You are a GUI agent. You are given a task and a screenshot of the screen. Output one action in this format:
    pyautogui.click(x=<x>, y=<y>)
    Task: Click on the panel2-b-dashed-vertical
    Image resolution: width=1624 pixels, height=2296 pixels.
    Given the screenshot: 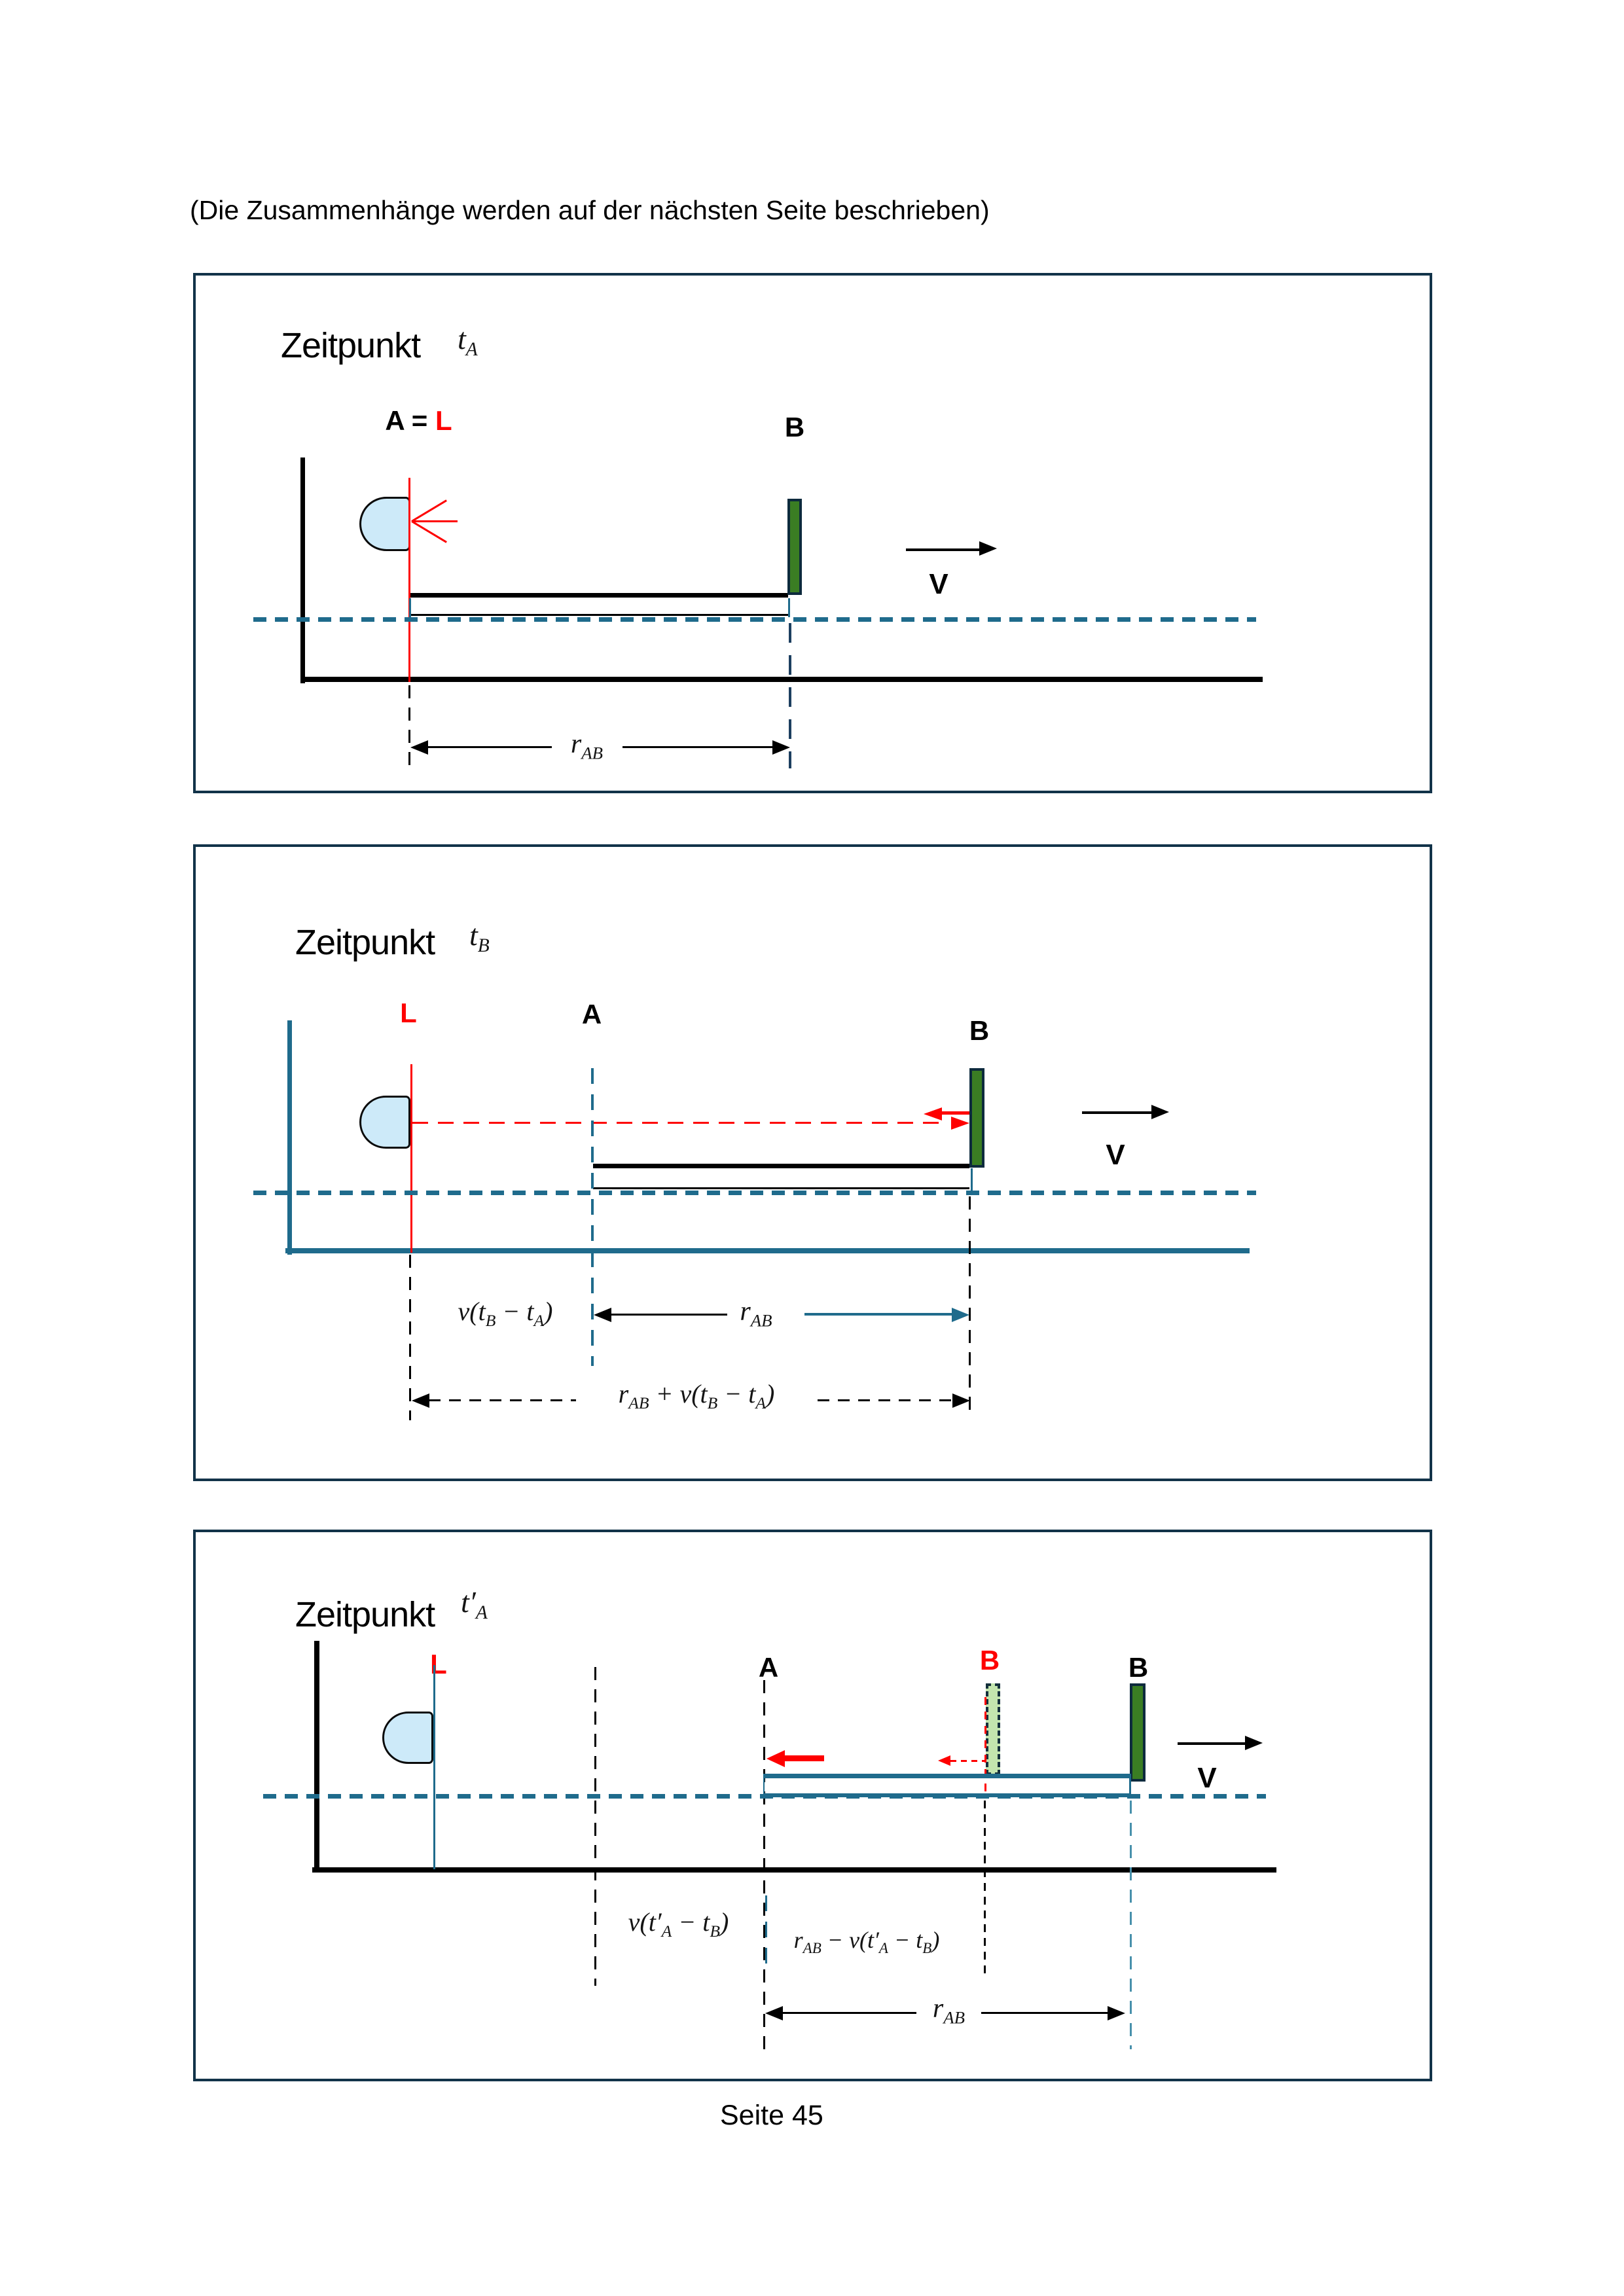 What is the action you would take?
    pyautogui.click(x=970, y=1307)
    